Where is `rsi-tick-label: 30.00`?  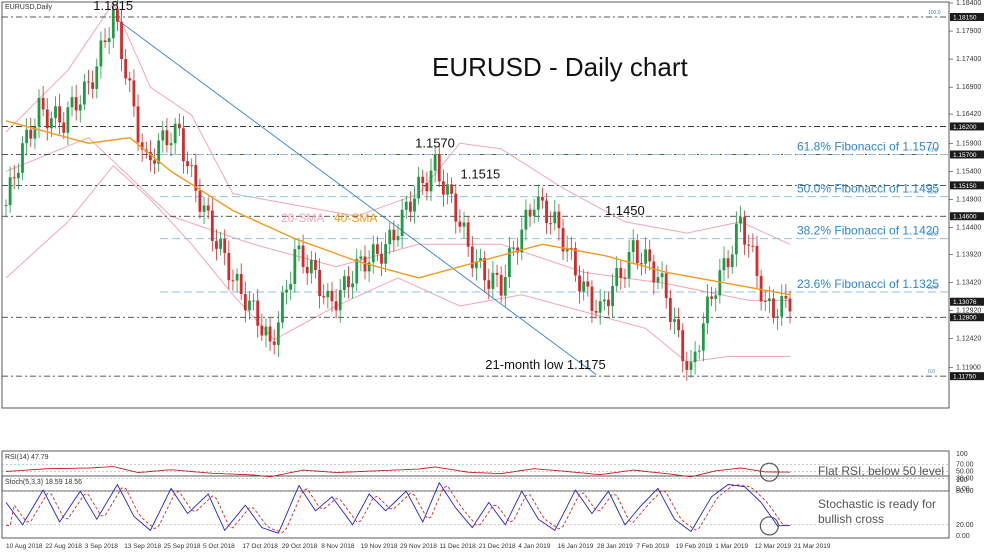
rsi-tick-label: 30.00 is located at coordinates (965, 479).